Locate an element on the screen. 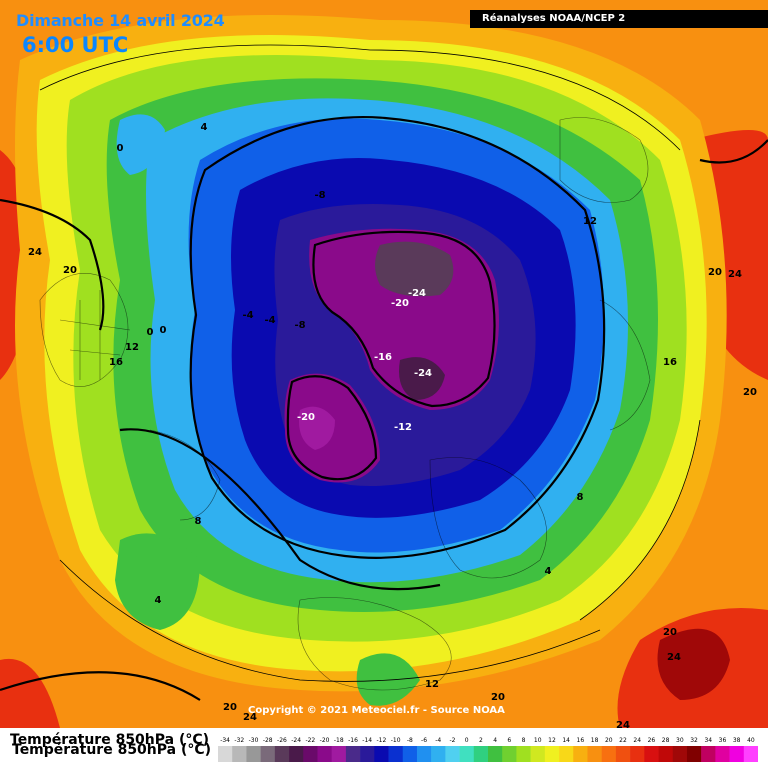 Image resolution: width=768 pixels, height=768 pixels. scale-tick-label: 22 is located at coordinates (623, 740).